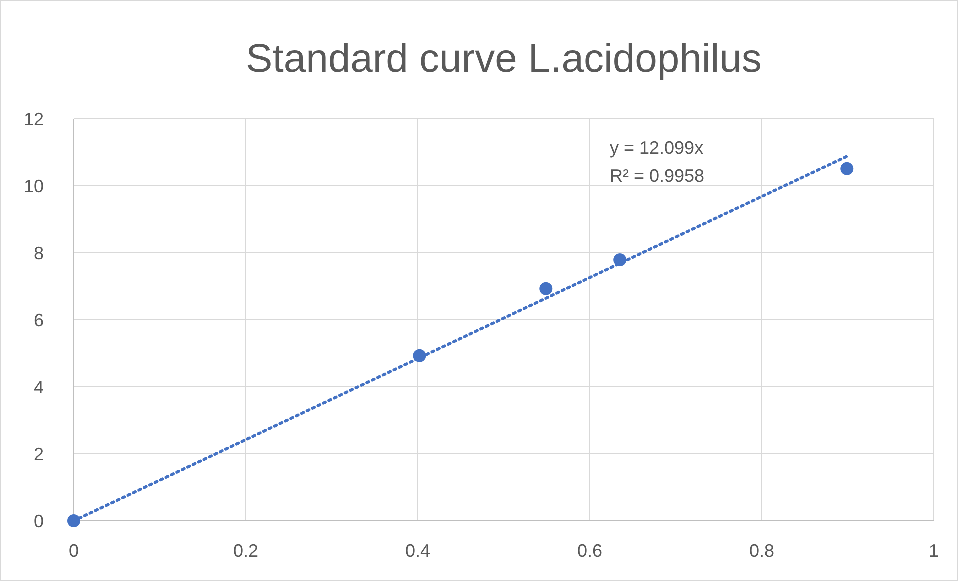 The height and width of the screenshot is (581, 958). Describe the element at coordinates (74, 551) in the screenshot. I see `x-tick-label: 0` at that location.